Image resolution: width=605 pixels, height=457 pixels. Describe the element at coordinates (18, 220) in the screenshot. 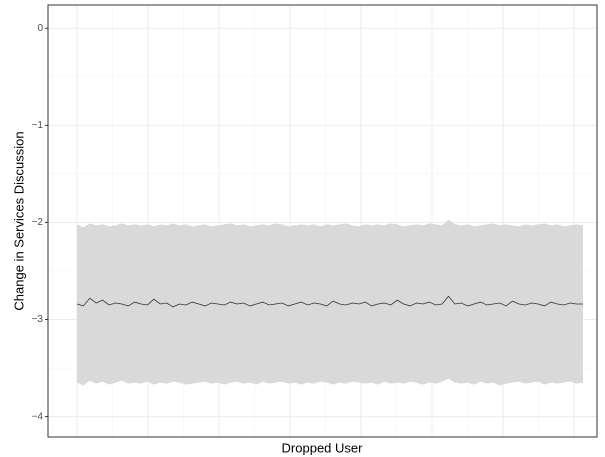

I see `y-axis-title: Change in Services Discussion` at that location.